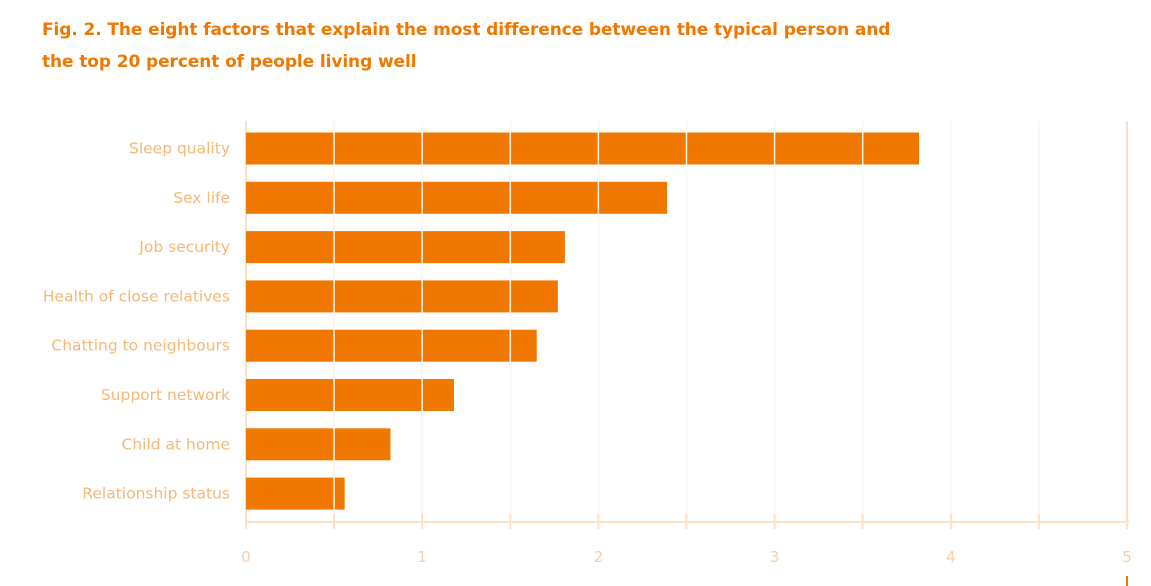 Image resolution: width=1151 pixels, height=586 pixels. What do you see at coordinates (140, 346) in the screenshot?
I see `category-label: Chatting to neighbours` at bounding box center [140, 346].